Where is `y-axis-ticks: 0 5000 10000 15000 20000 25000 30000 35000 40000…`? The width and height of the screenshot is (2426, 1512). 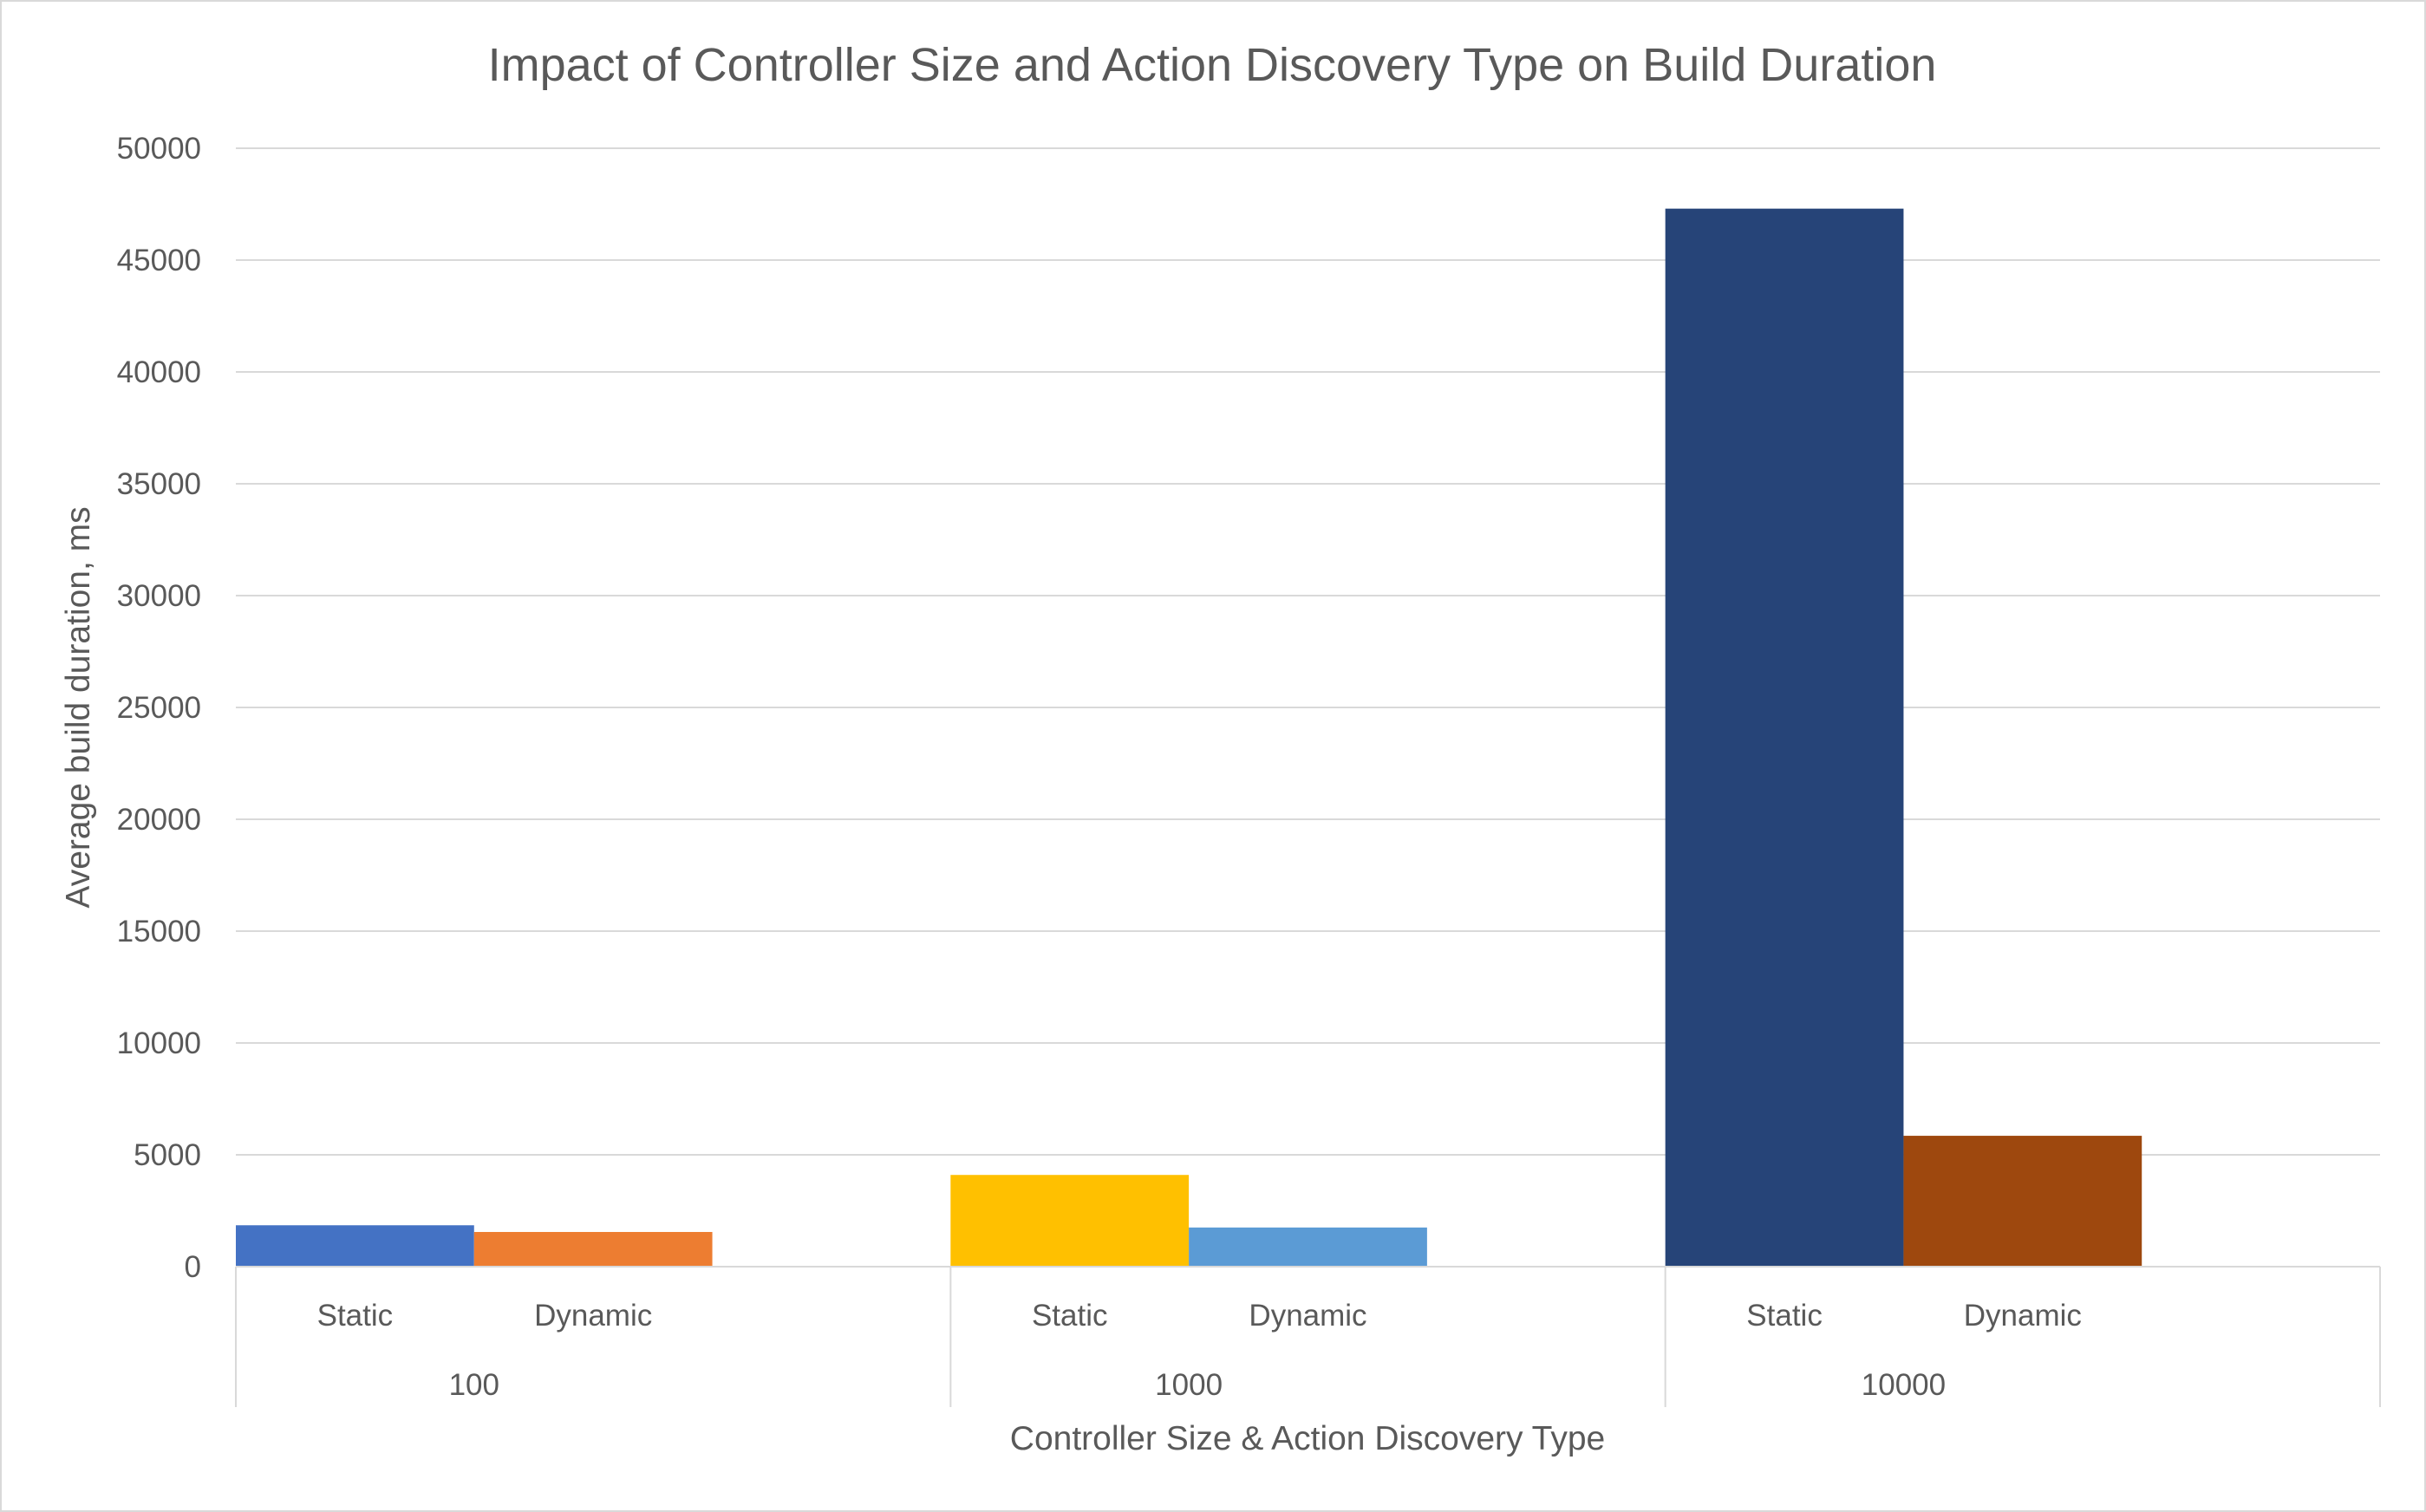
y-axis-ticks: 0 5000 10000 15000 20000 25000 30000 35000 40000… is located at coordinates (159, 708).